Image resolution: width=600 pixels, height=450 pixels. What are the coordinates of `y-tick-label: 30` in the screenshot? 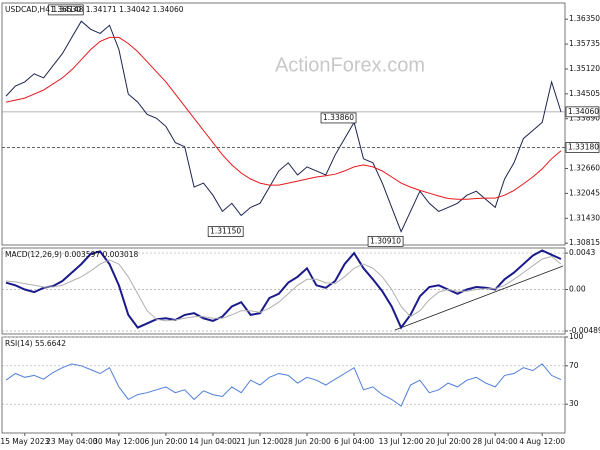 It's located at (574, 403).